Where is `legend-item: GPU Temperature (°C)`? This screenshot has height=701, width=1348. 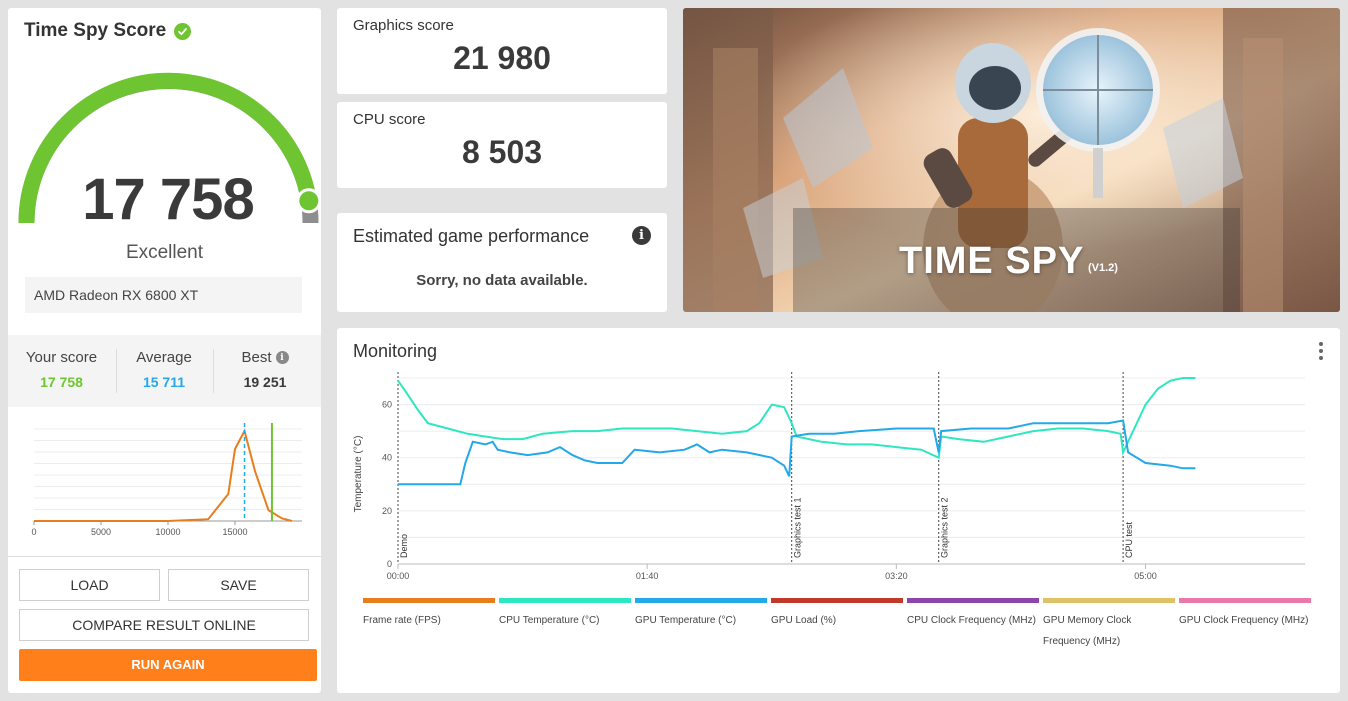 legend-item: GPU Temperature (°C) is located at coordinates (701, 614).